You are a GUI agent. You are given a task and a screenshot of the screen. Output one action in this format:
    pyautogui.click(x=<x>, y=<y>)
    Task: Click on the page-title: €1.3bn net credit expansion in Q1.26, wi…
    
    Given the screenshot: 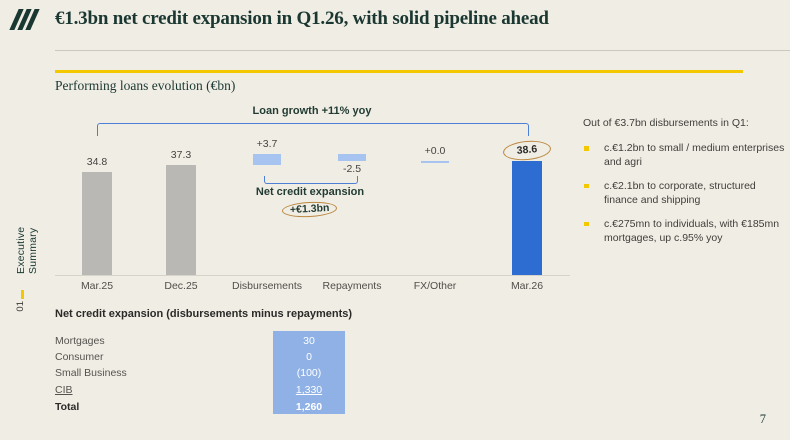 What is the action you would take?
    pyautogui.click(x=302, y=18)
    